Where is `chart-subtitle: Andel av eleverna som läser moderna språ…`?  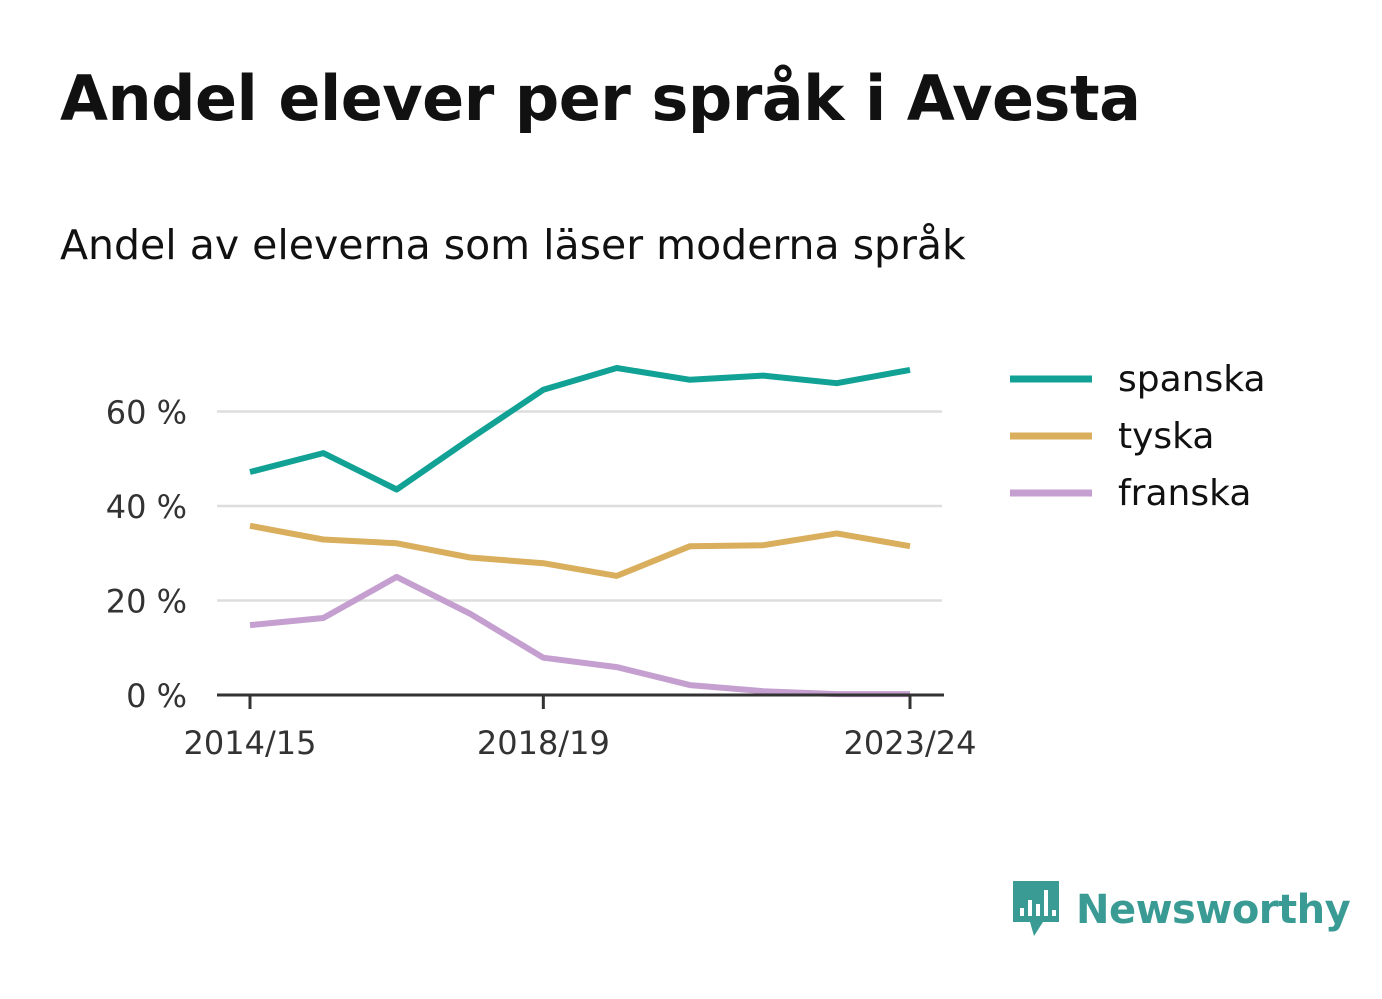 chart-subtitle: Andel av eleverna som läser moderna språ… is located at coordinates (513, 245).